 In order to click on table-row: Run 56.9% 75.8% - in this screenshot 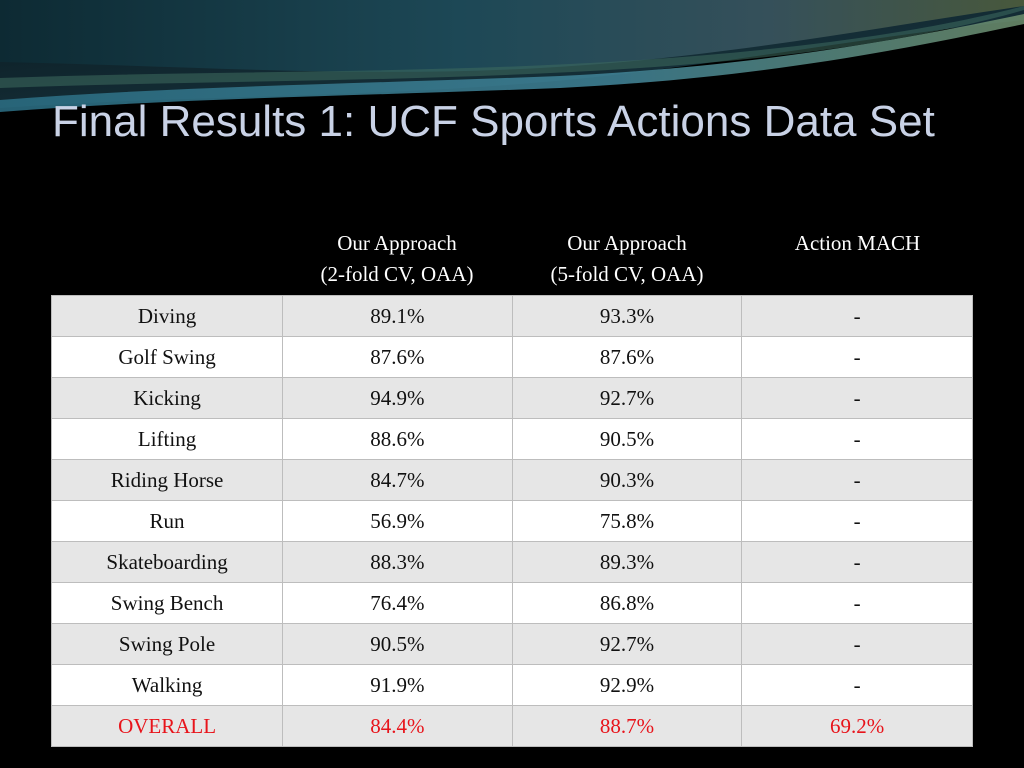, I will do `click(511, 521)`.